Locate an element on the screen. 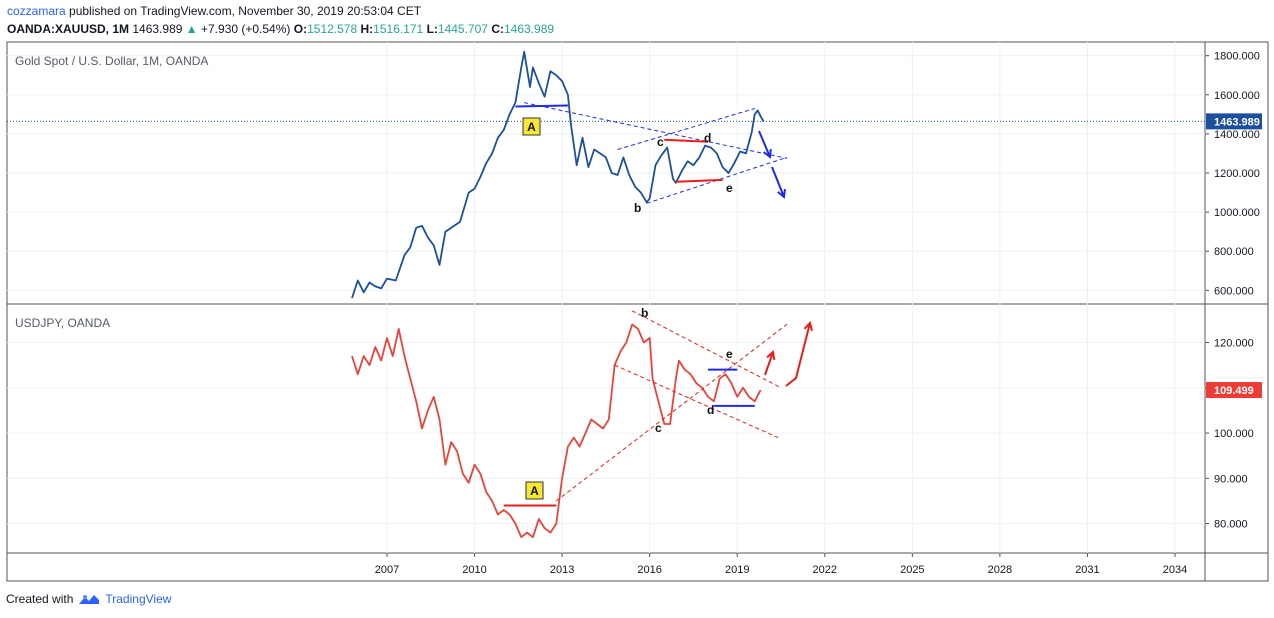 Image resolution: width=1274 pixels, height=618 pixels. open-value: 1512.578 is located at coordinates (332, 29).